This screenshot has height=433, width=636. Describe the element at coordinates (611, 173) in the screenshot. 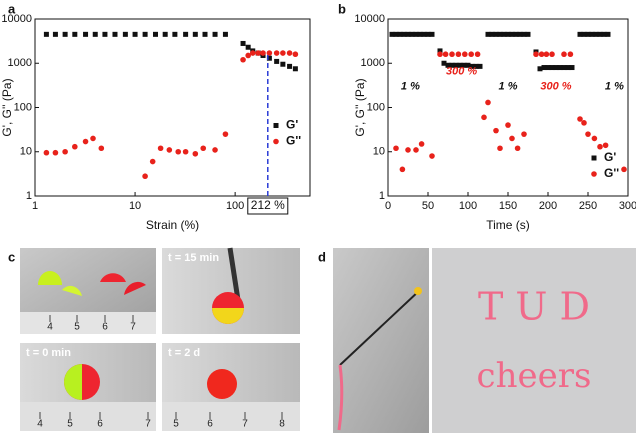

I see `legend-label: G''` at that location.